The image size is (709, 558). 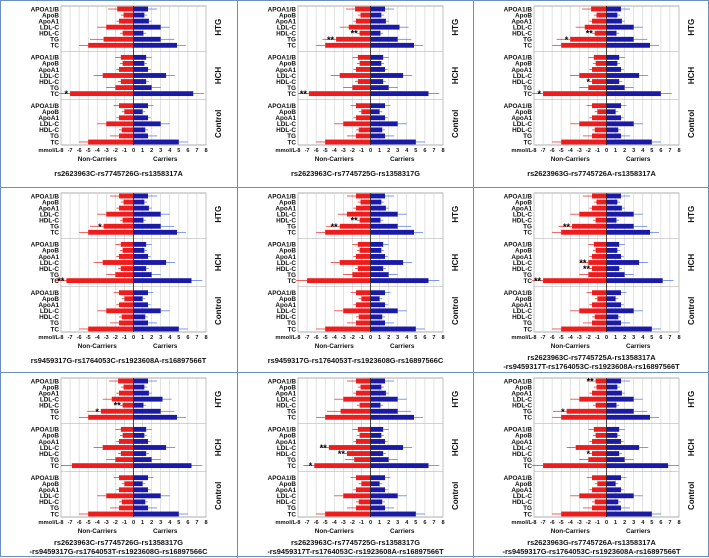 What do you see at coordinates (402, 531) in the screenshot?
I see `side-label-carriers: Carriers` at bounding box center [402, 531].